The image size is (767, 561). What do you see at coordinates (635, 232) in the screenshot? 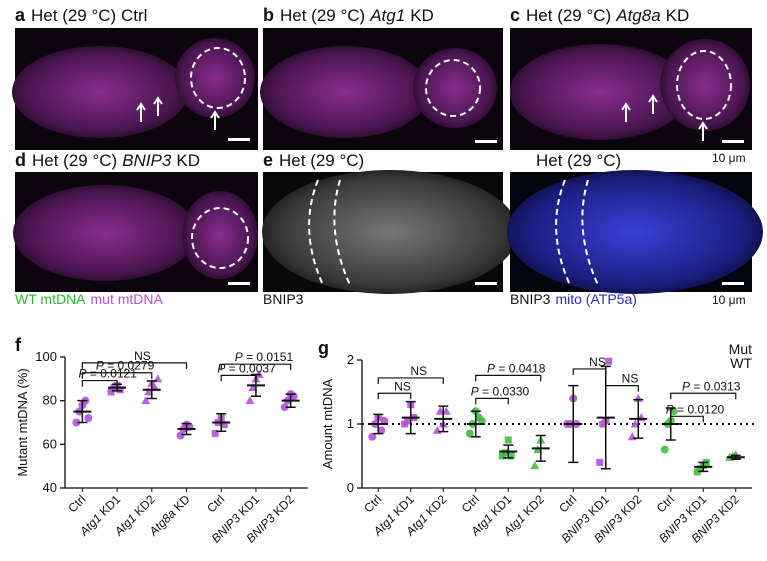
I see `image-merge` at bounding box center [635, 232].